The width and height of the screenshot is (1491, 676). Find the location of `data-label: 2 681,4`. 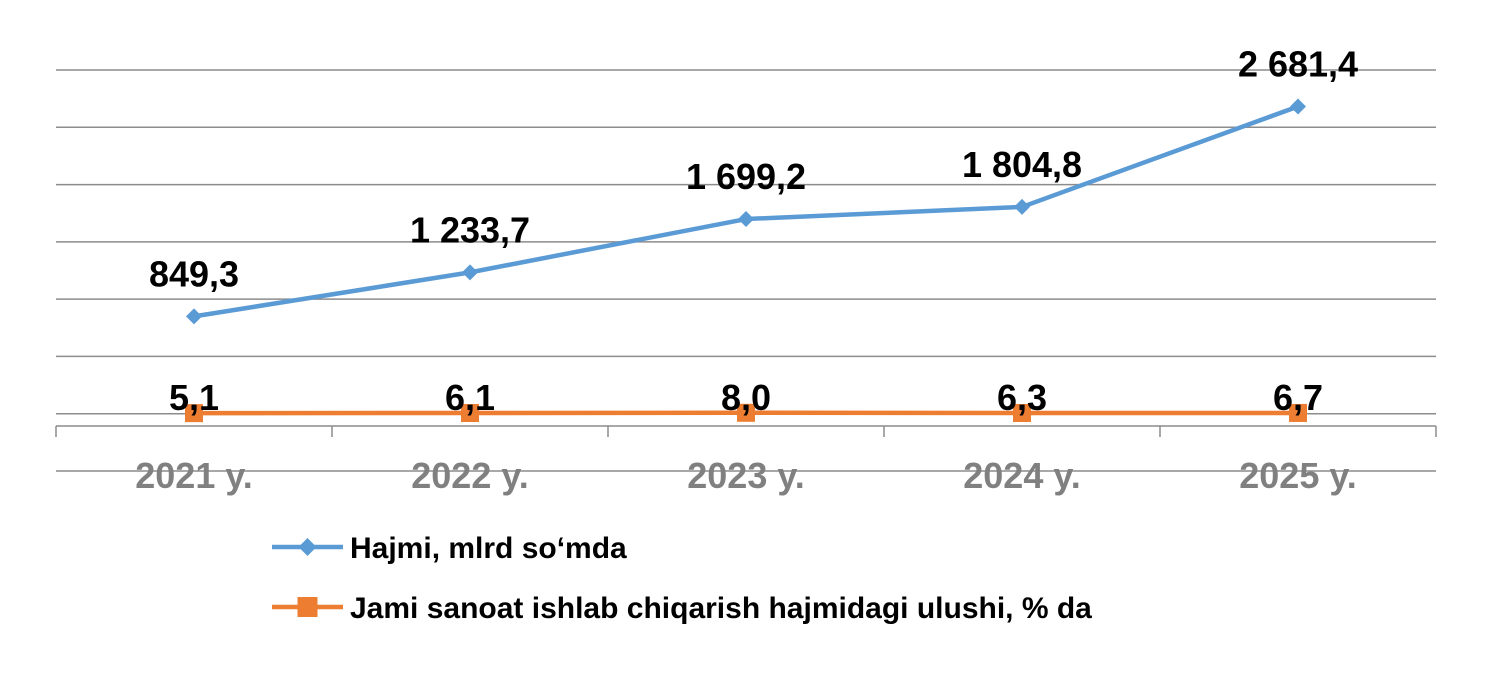

data-label: 2 681,4 is located at coordinates (1298, 64).